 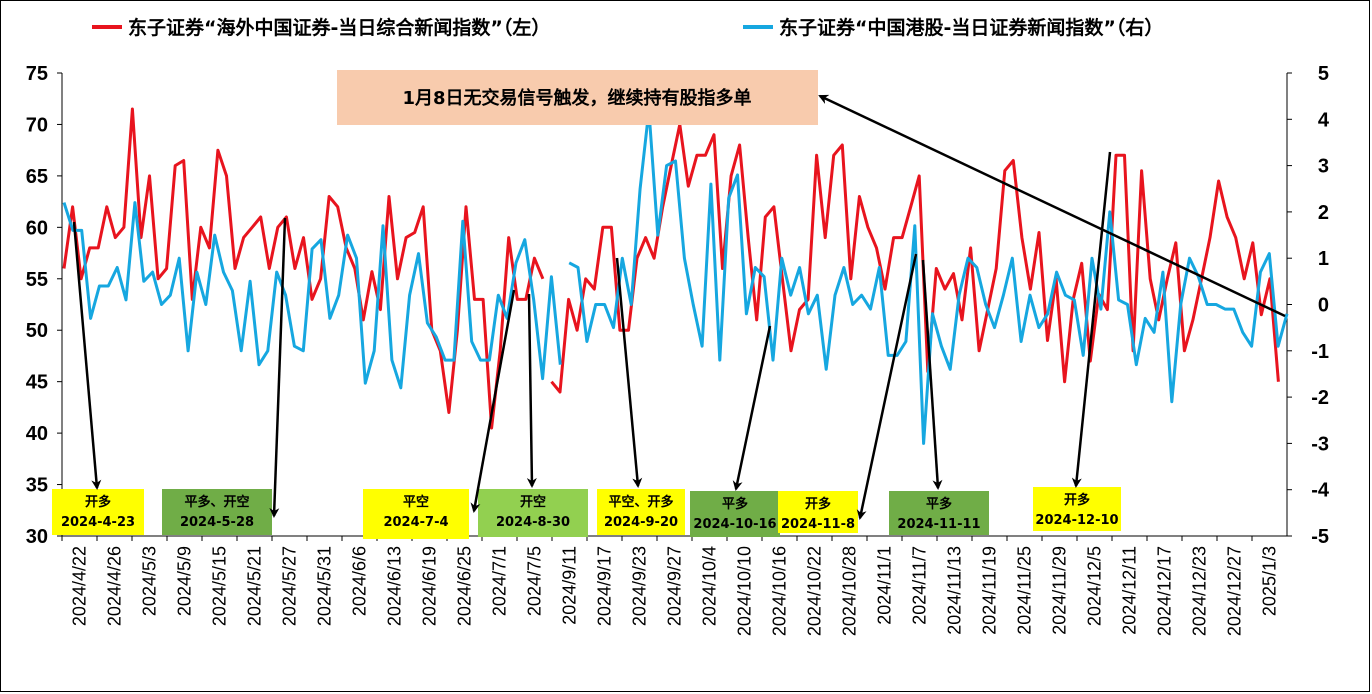 What do you see at coordinates (734, 524) in the screenshot?
I see `signal-date: 2024-10-16` at bounding box center [734, 524].